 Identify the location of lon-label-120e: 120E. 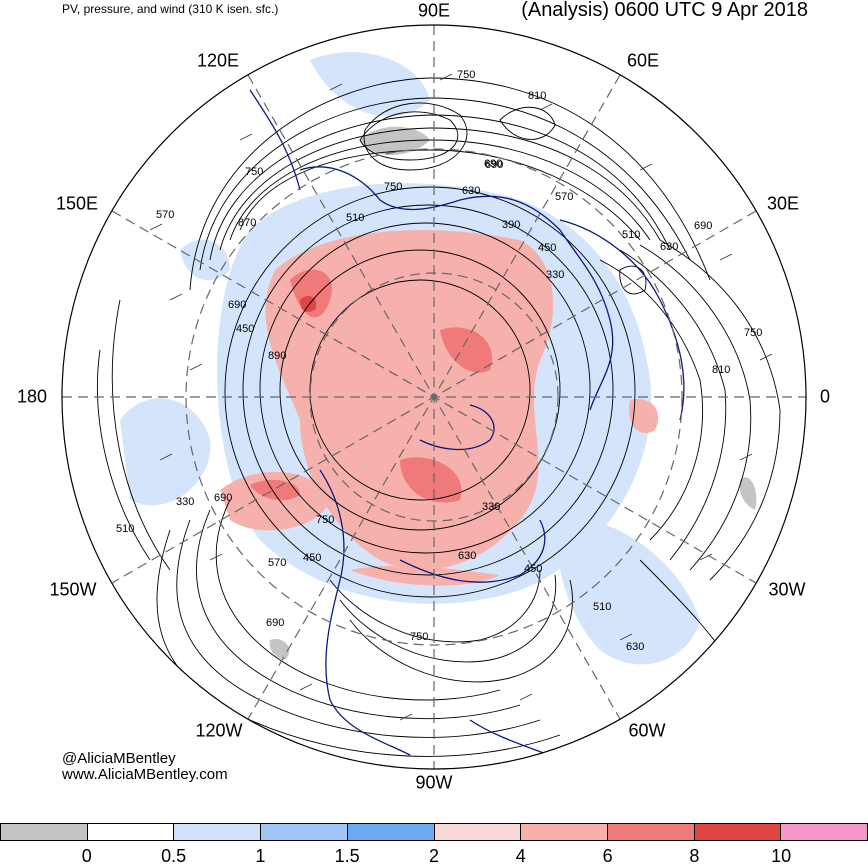
(218, 60).